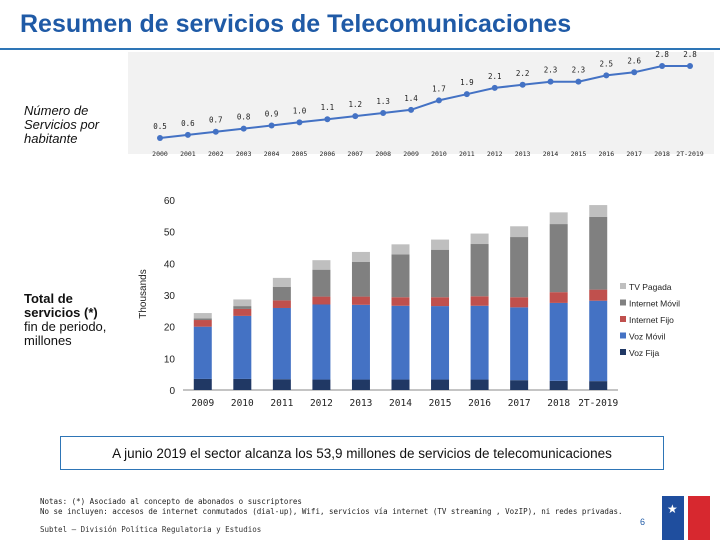 The width and height of the screenshot is (720, 540). Describe the element at coordinates (439, 154) in the screenshot. I see `density-x-tick: 2010` at that location.